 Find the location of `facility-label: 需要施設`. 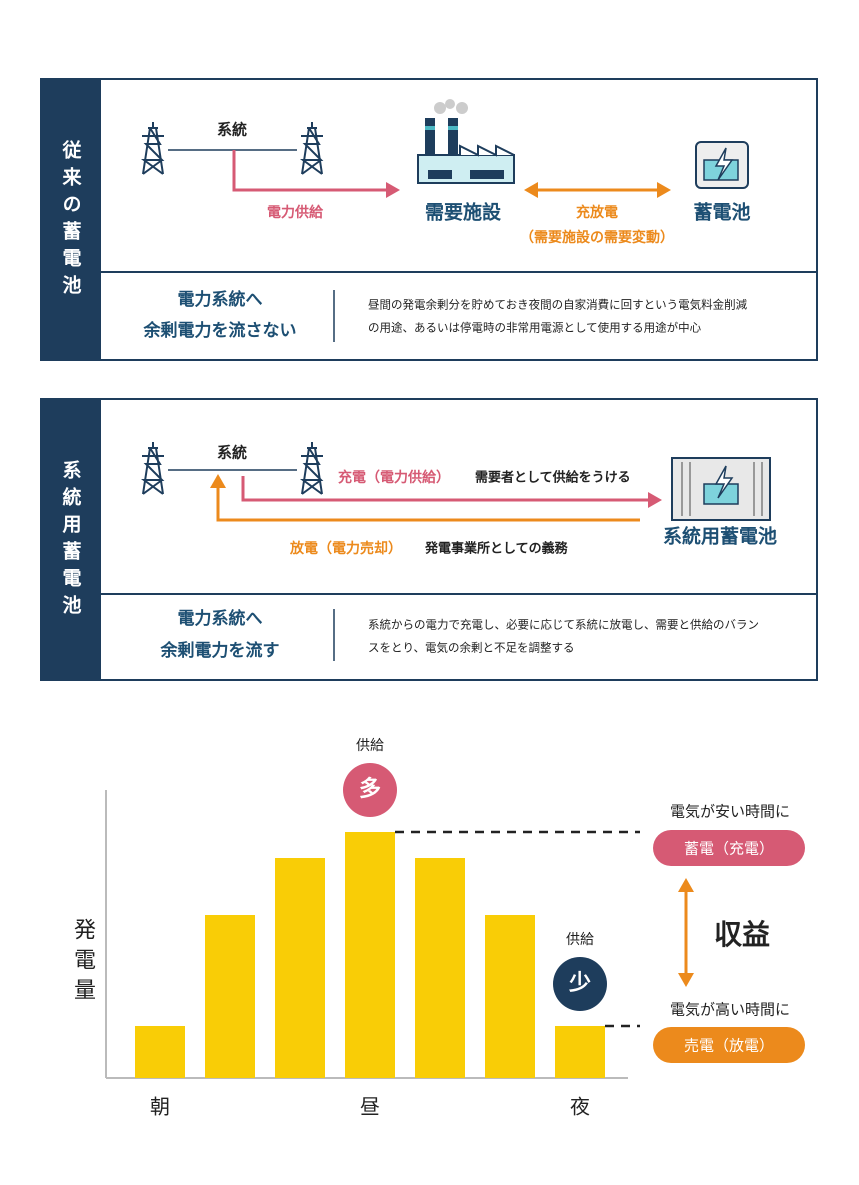

facility-label: 需要施設 is located at coordinates (463, 212).